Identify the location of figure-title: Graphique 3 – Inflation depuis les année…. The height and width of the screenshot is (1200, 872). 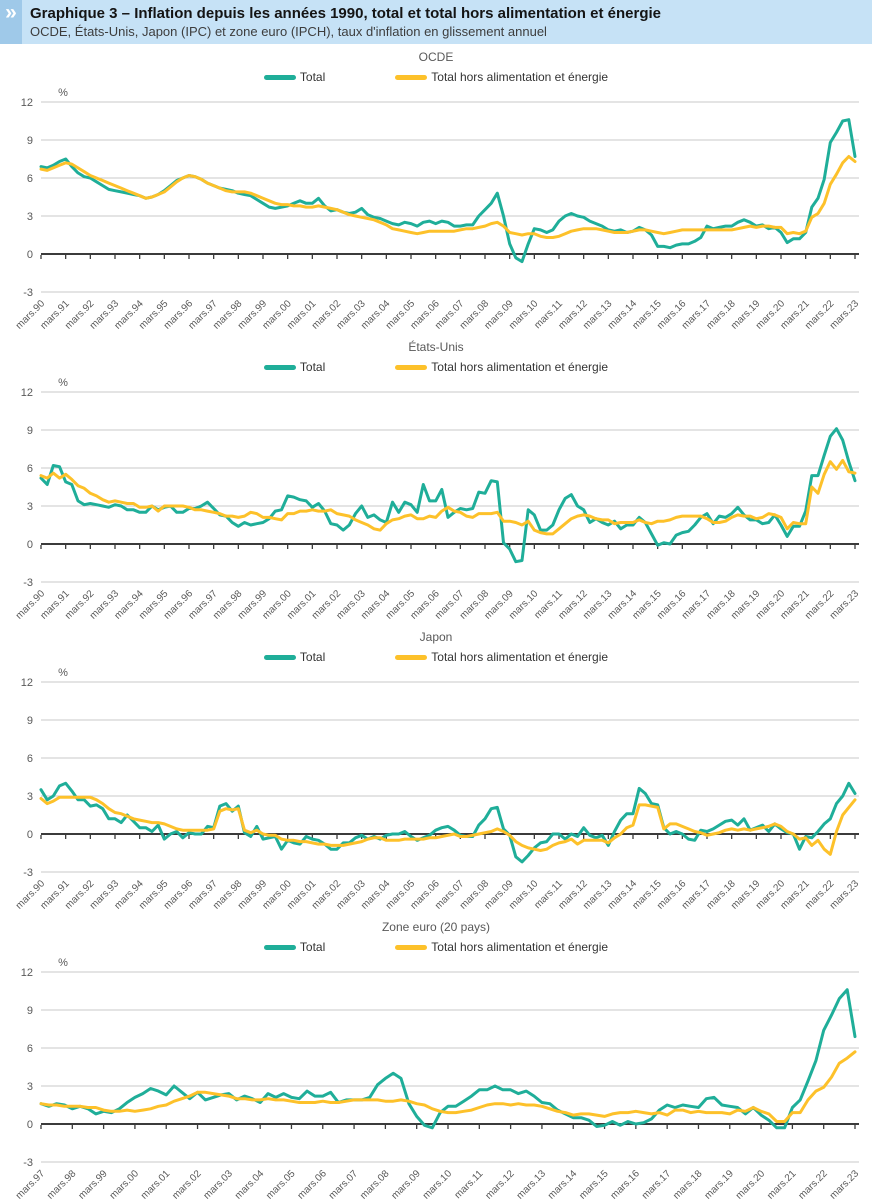
(345, 13).